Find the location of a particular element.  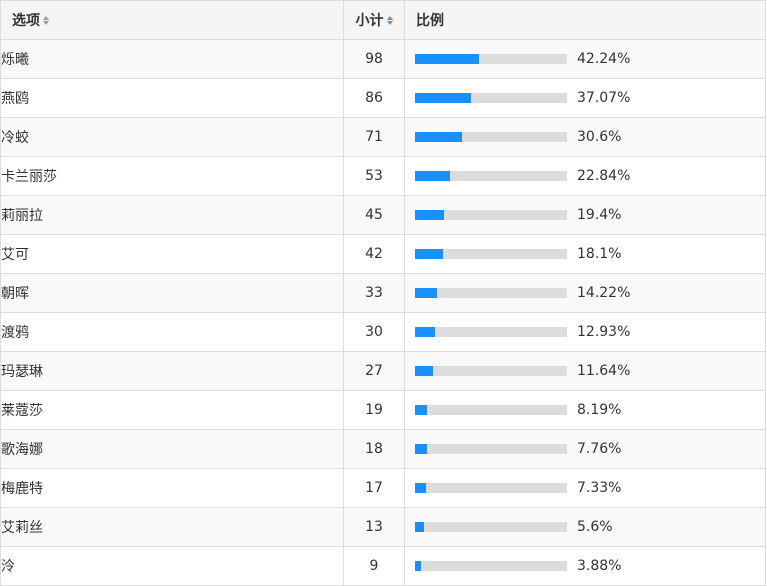

count-value: 86 is located at coordinates (374, 98).